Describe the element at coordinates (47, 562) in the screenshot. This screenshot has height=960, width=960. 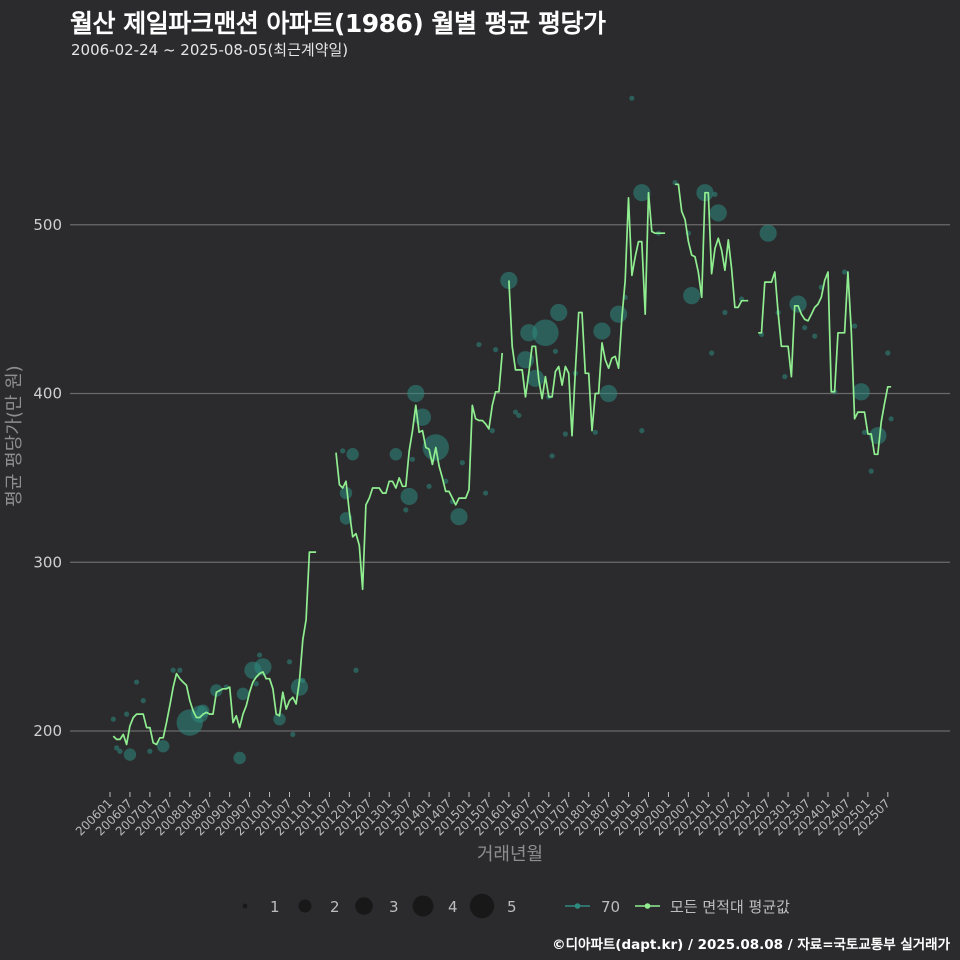
I see `y-tick-label: 300` at that location.